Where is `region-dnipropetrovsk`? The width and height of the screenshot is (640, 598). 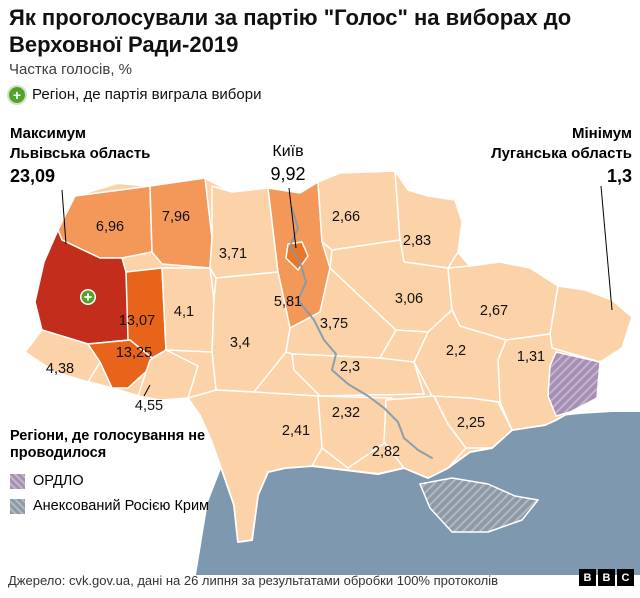 region-dnipropetrovsk is located at coordinates (460, 356).